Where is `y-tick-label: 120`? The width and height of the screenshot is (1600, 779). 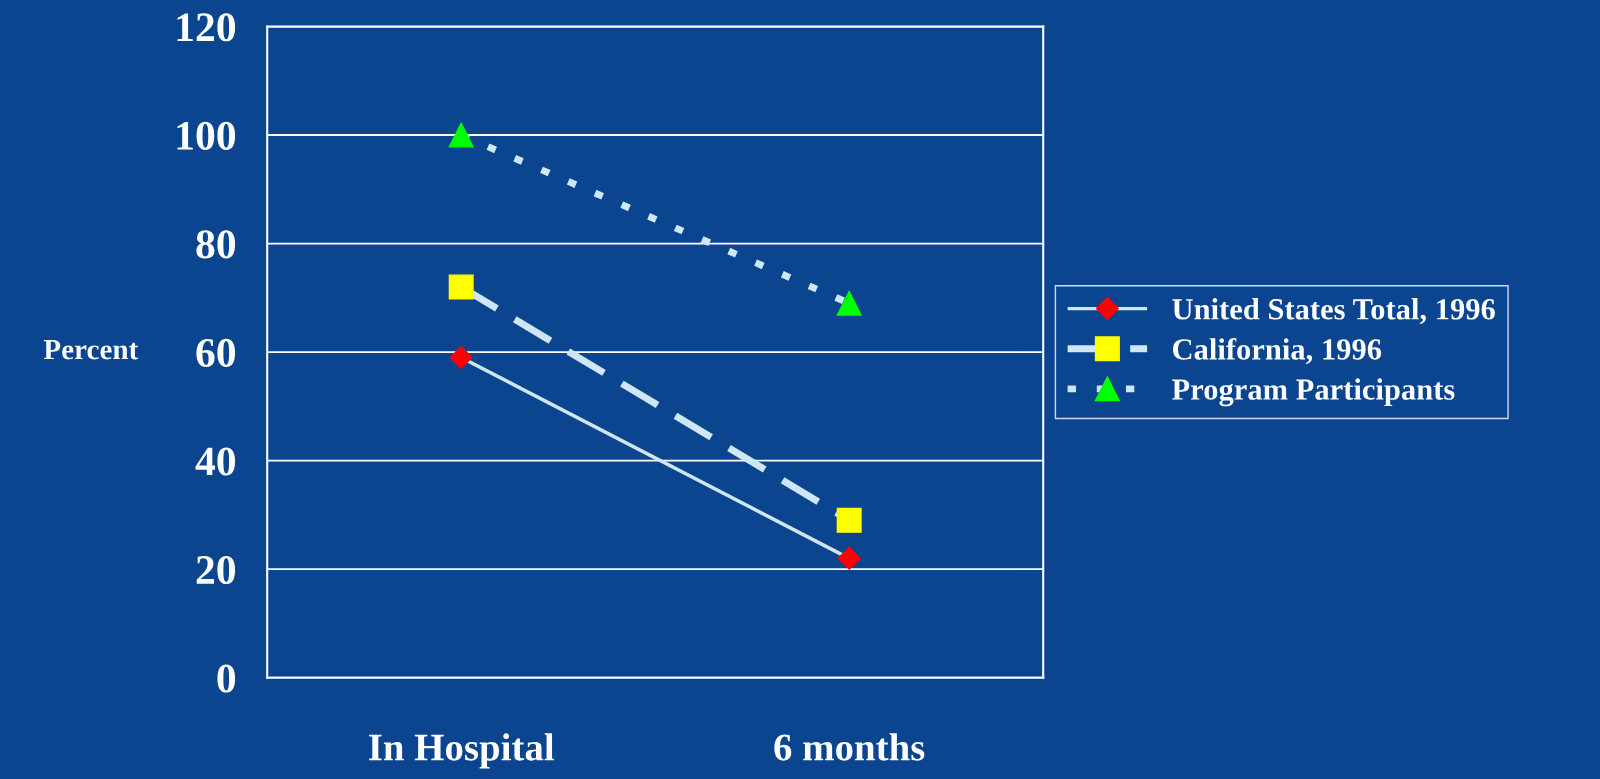 y-tick-label: 120 is located at coordinates (206, 27).